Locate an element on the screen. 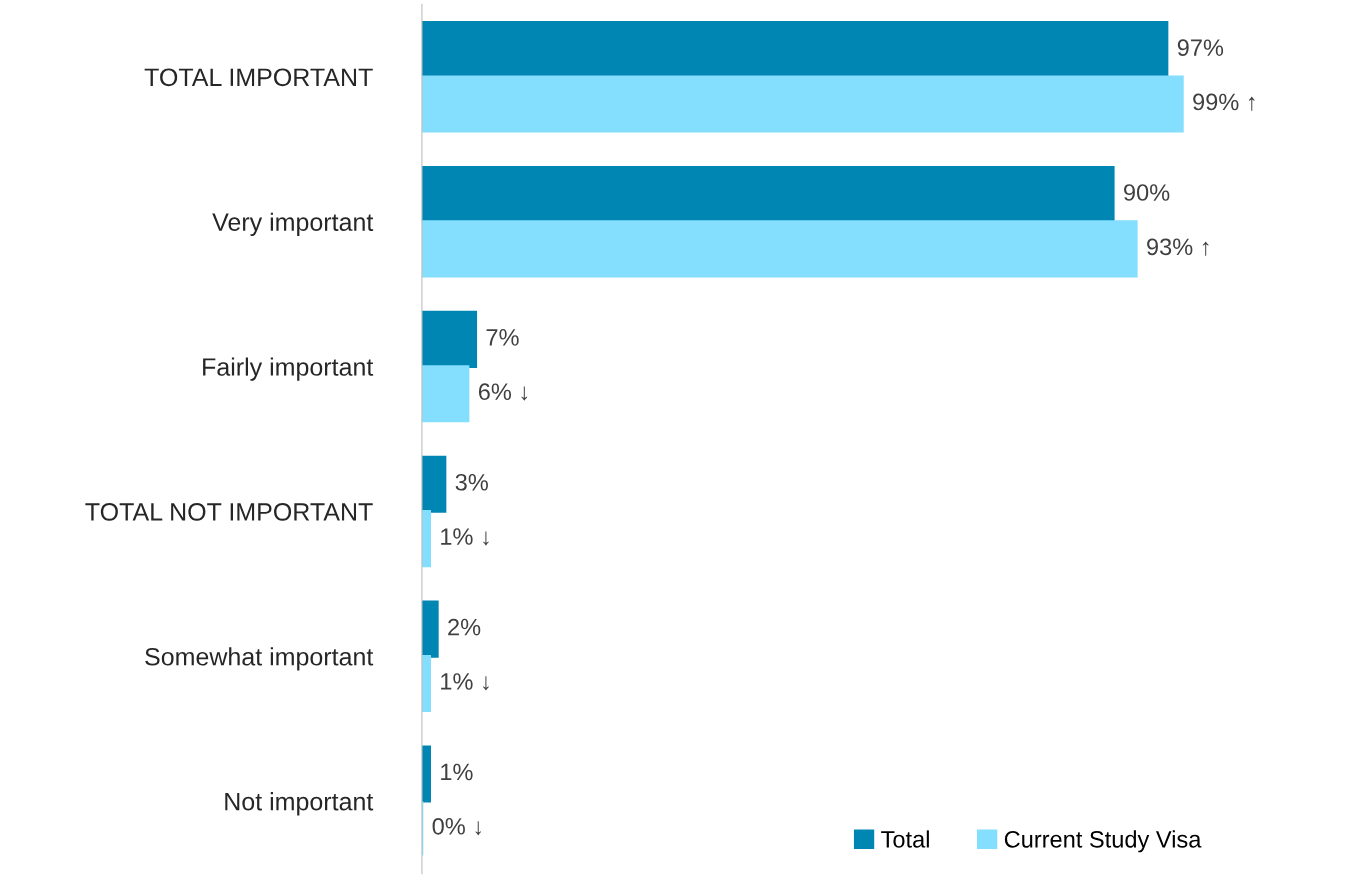  y-tick-label: TOTAL IMPORTANT is located at coordinates (258, 77).